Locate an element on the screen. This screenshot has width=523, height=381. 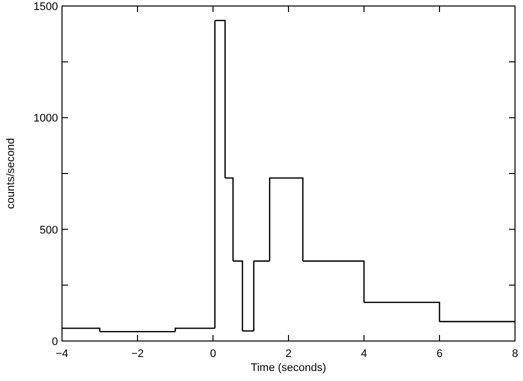
x-axis-title: Time (seconds) is located at coordinates (288, 368).